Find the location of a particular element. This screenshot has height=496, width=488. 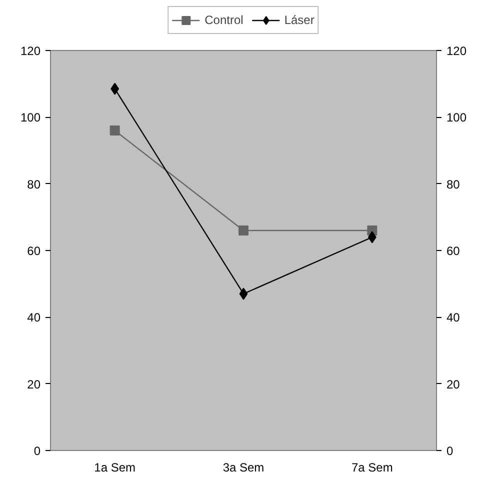

y-tick-label: 100 is located at coordinates (30, 117).